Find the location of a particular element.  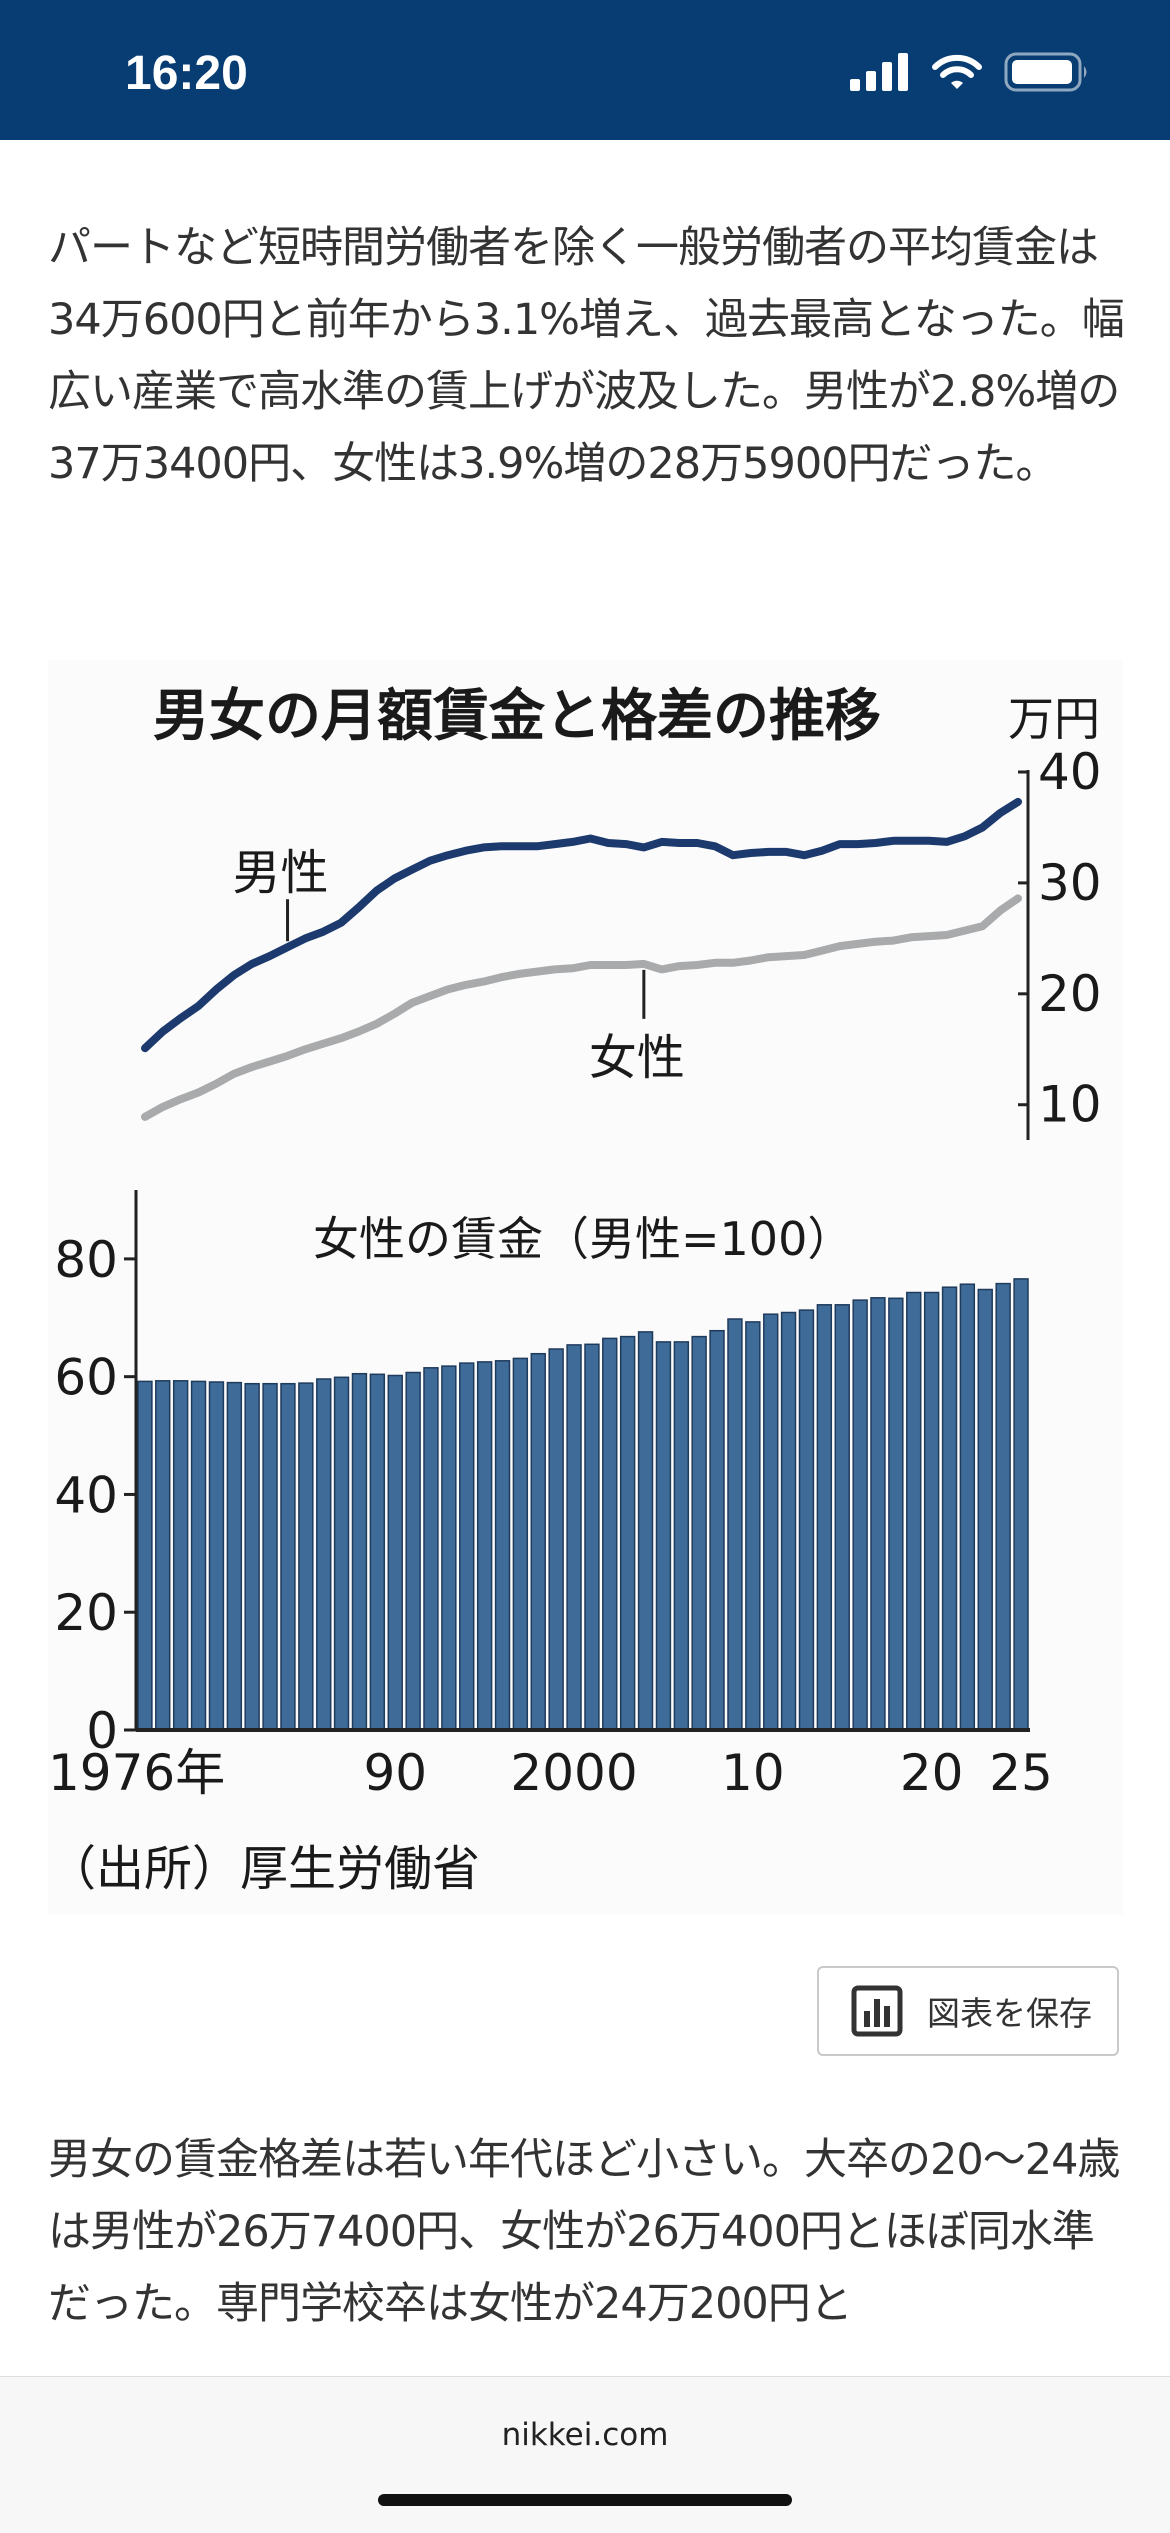

series-line-male is located at coordinates (581, 925).